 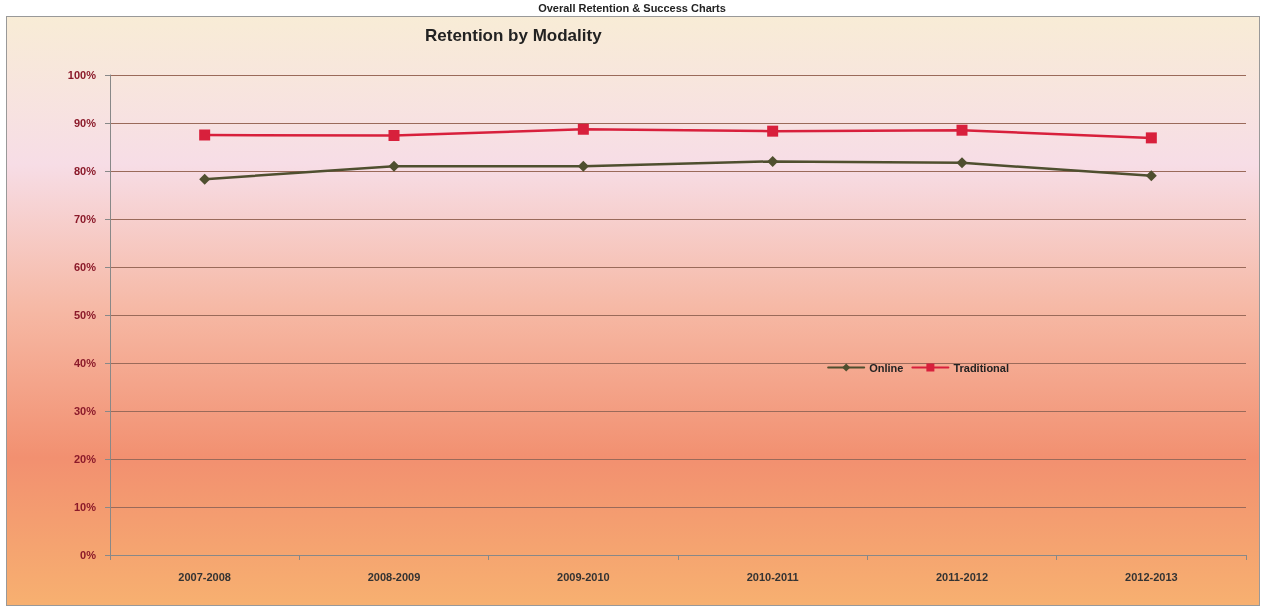 I want to click on x-tick-label: 2010-2011, so click(x=772, y=576).